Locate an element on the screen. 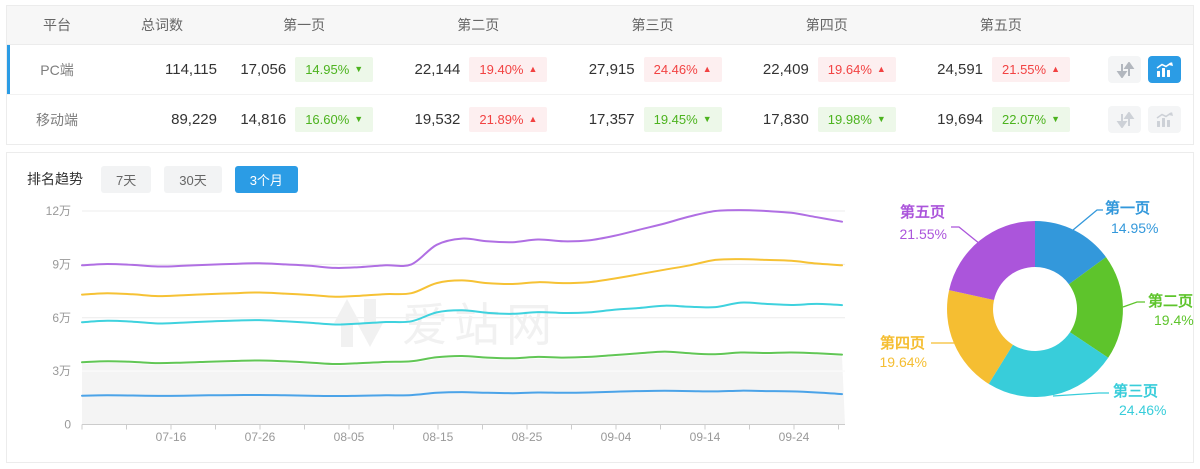 The height and width of the screenshot is (469, 1200). page-stat-cell: 17,056 14.95% ▼ is located at coordinates (304, 69).